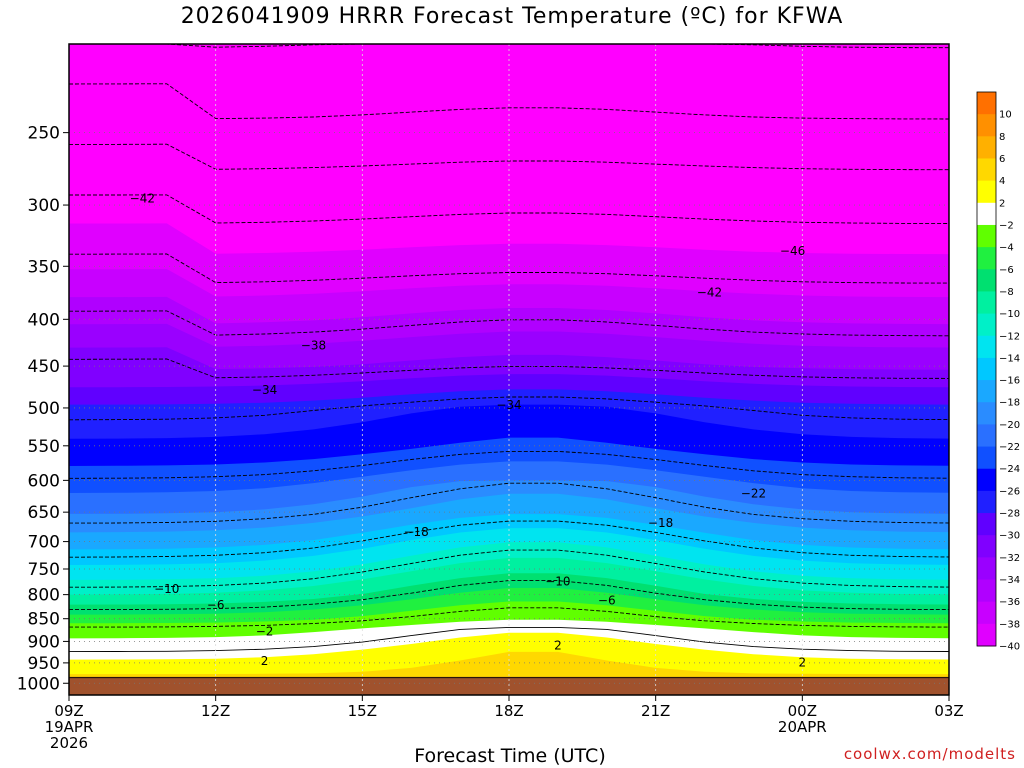 The height and width of the screenshot is (768, 1024). Describe the element at coordinates (509, 368) in the screenshot. I see `contour-m30` at that location.